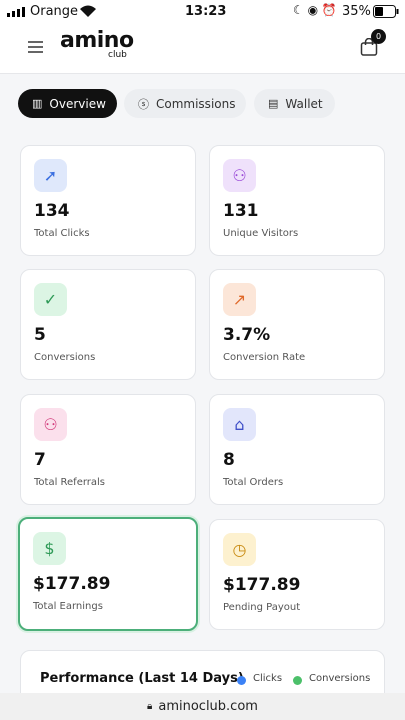 The width and height of the screenshot is (405, 720). I want to click on clock: 13:23, so click(206, 11).